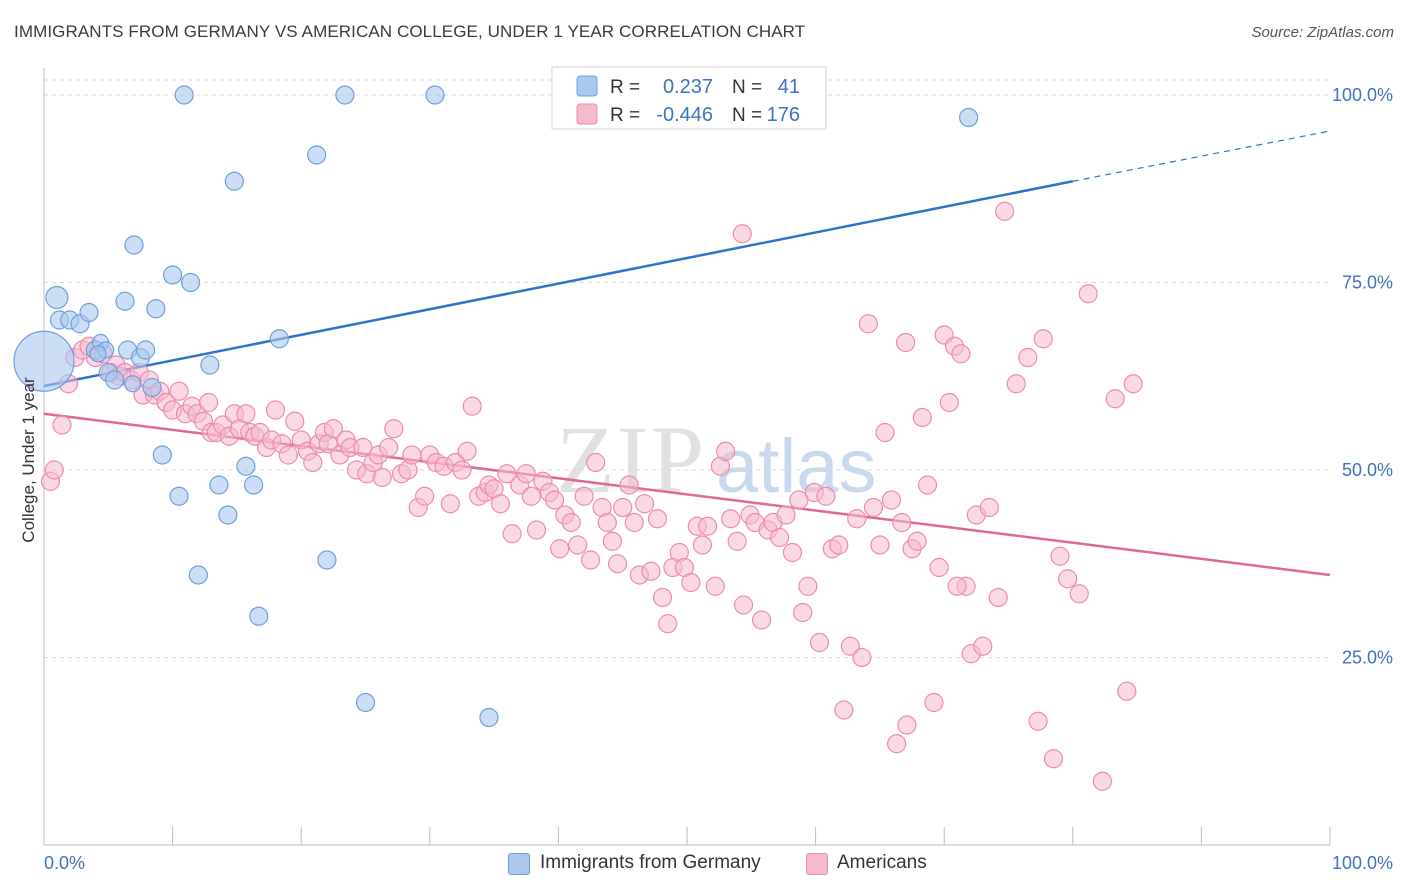 The width and height of the screenshot is (1406, 892). Describe the element at coordinates (882, 862) in the screenshot. I see `legend-label-americans: Americans` at that location.